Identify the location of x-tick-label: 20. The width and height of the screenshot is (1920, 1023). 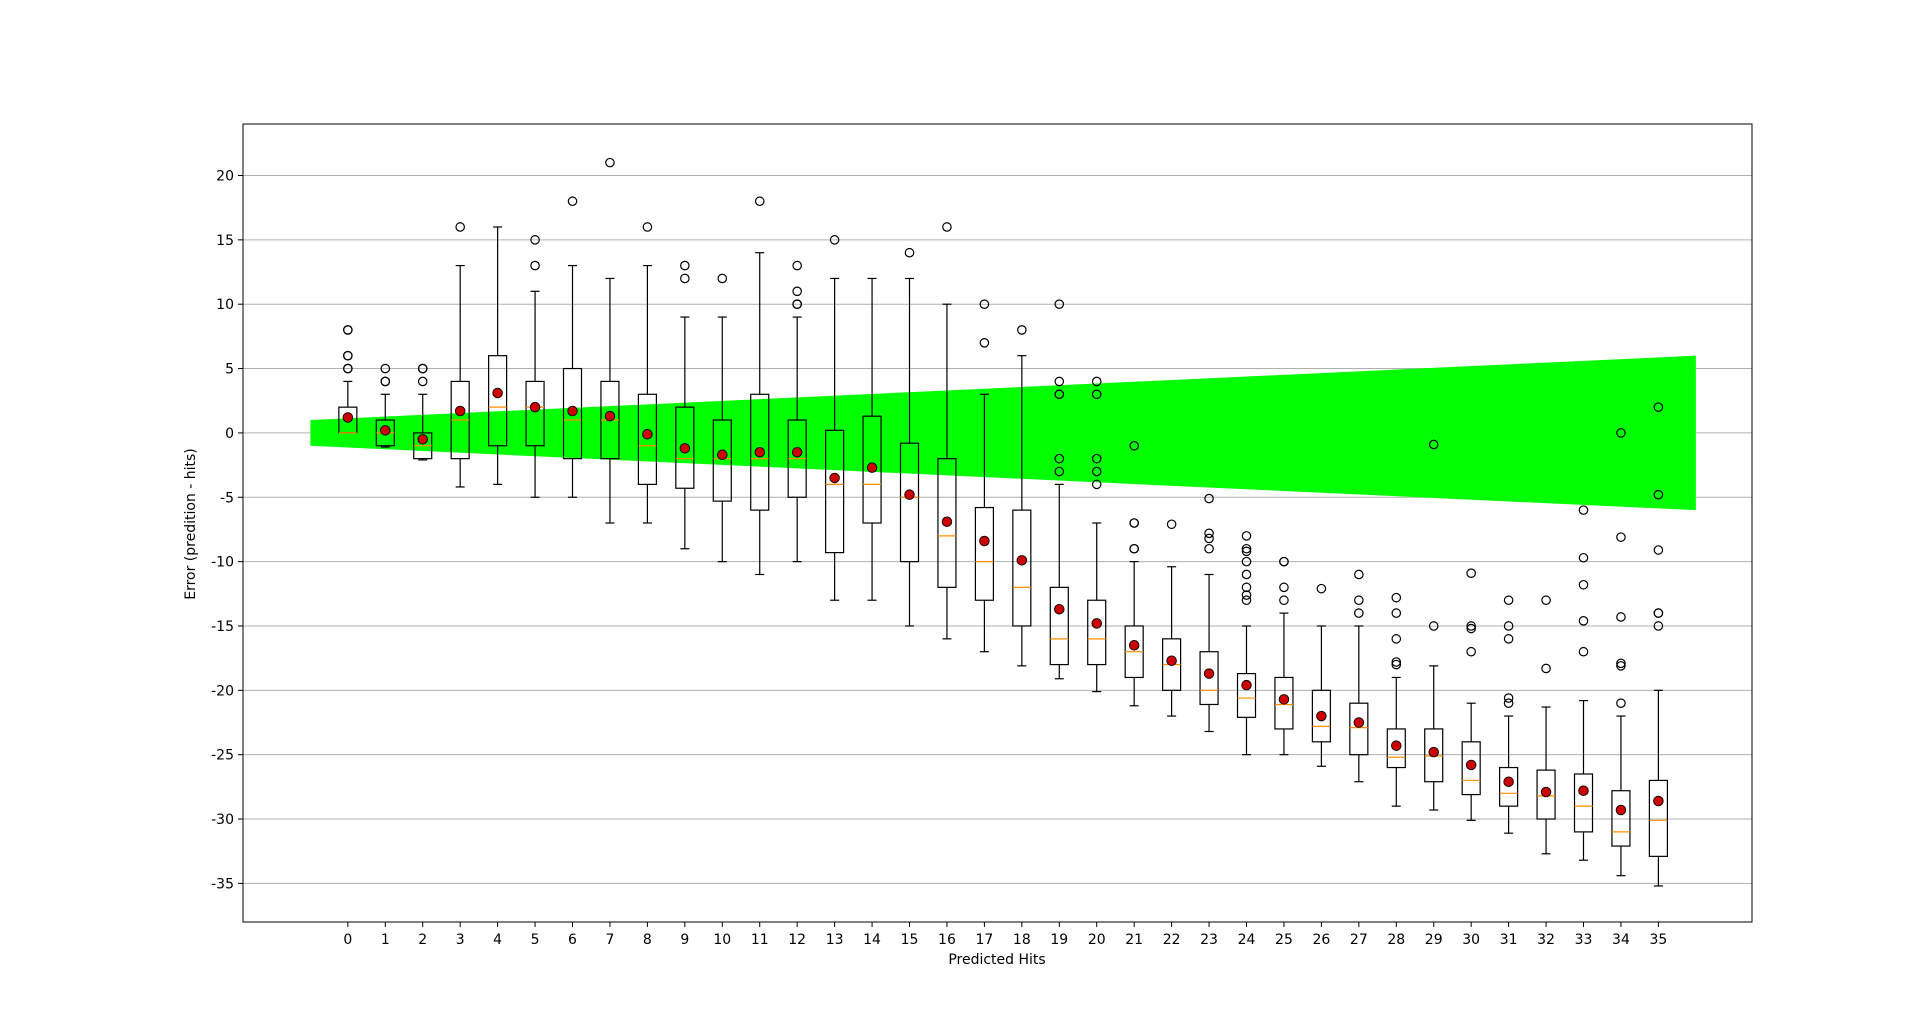
(1097, 940).